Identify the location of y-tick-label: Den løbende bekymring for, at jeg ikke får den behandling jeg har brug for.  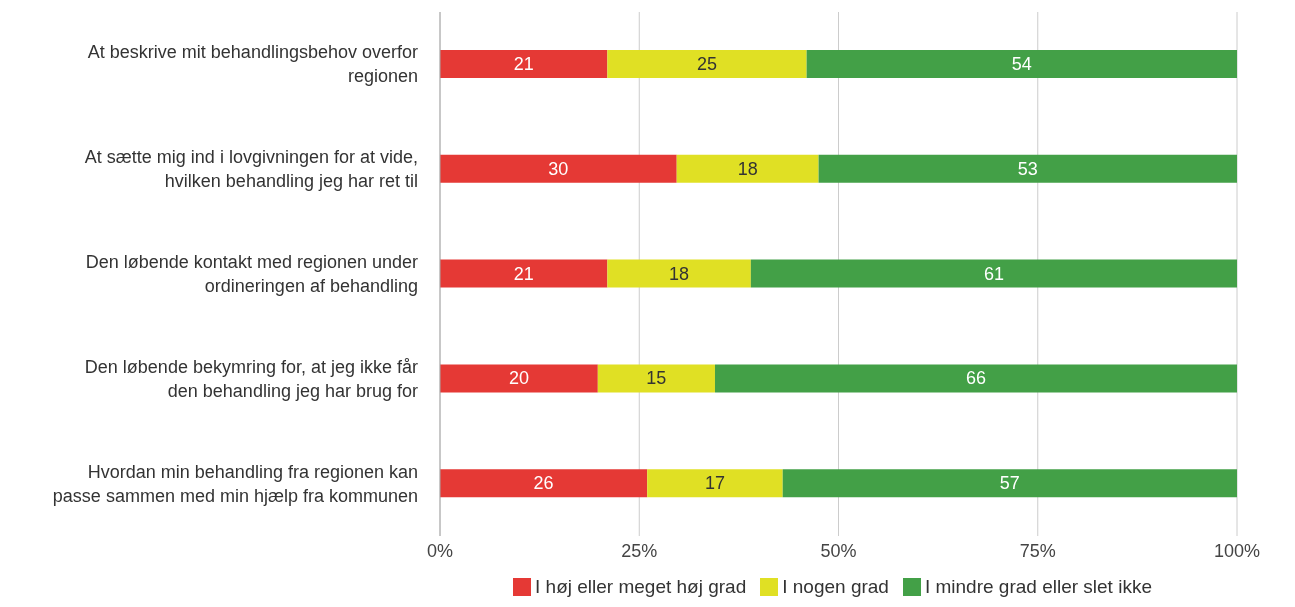
(251, 378).